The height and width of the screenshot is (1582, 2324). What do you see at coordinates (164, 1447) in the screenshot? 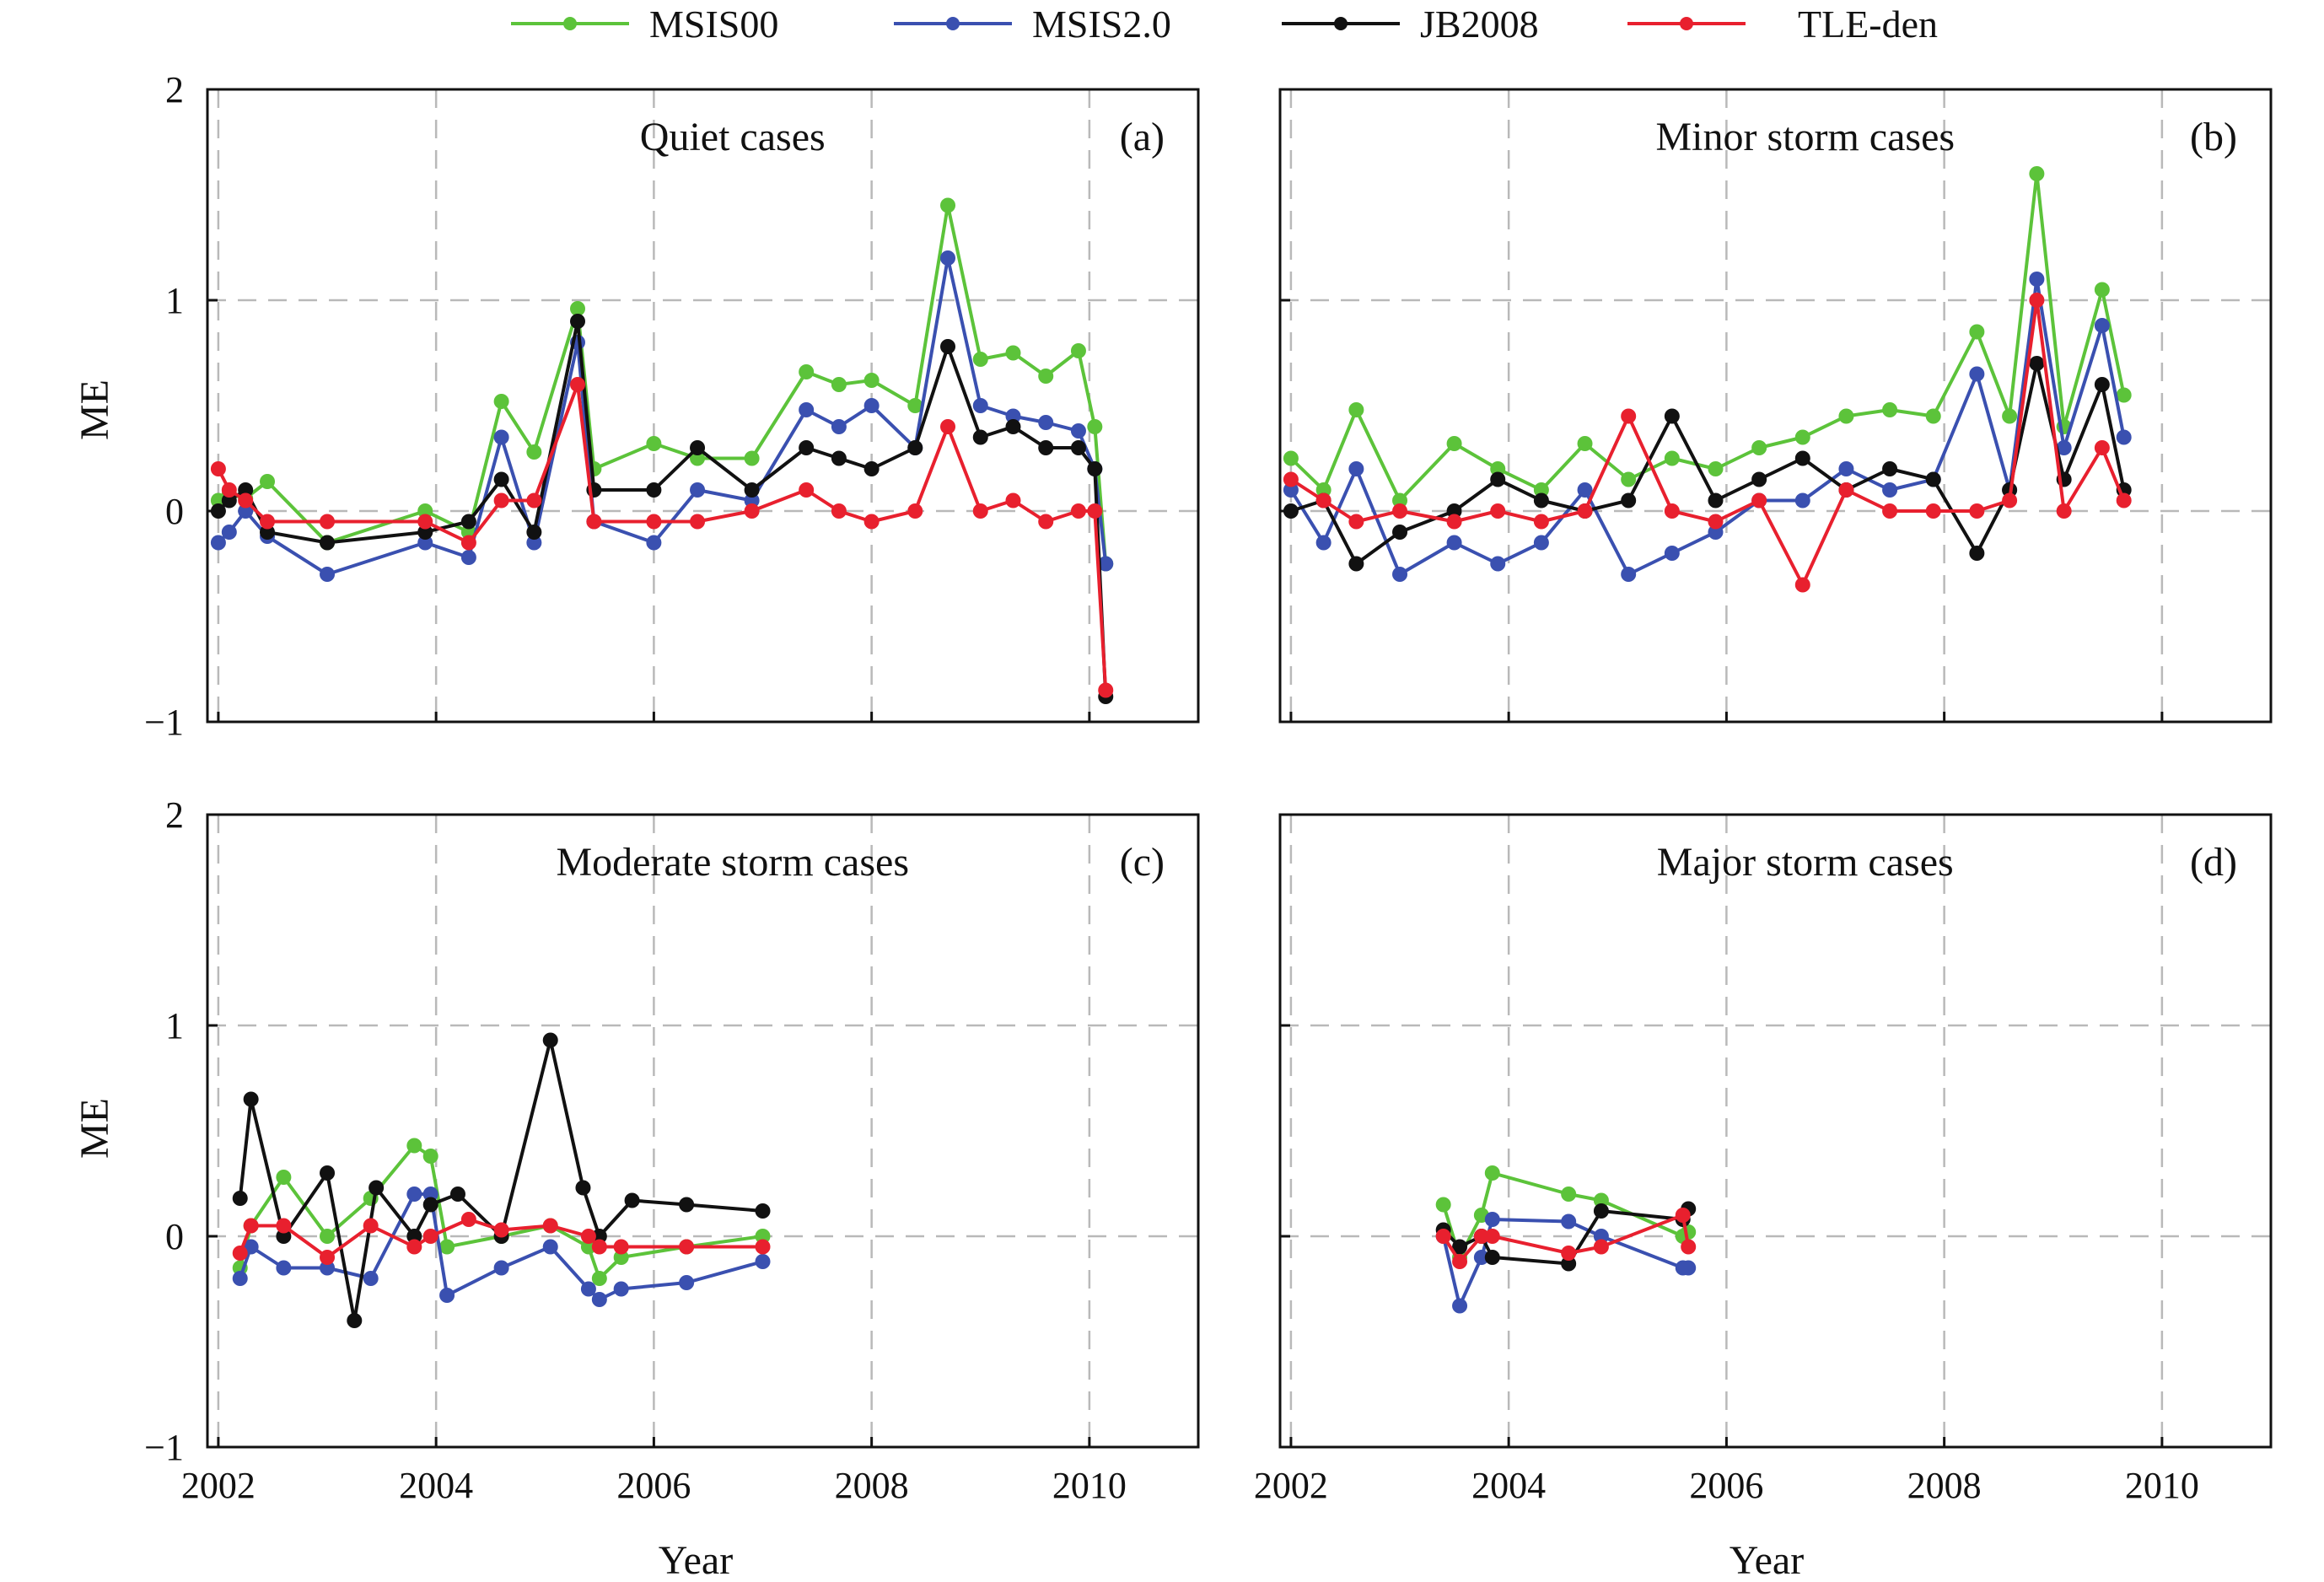
I see `y-tick-label: −1` at bounding box center [164, 1447].